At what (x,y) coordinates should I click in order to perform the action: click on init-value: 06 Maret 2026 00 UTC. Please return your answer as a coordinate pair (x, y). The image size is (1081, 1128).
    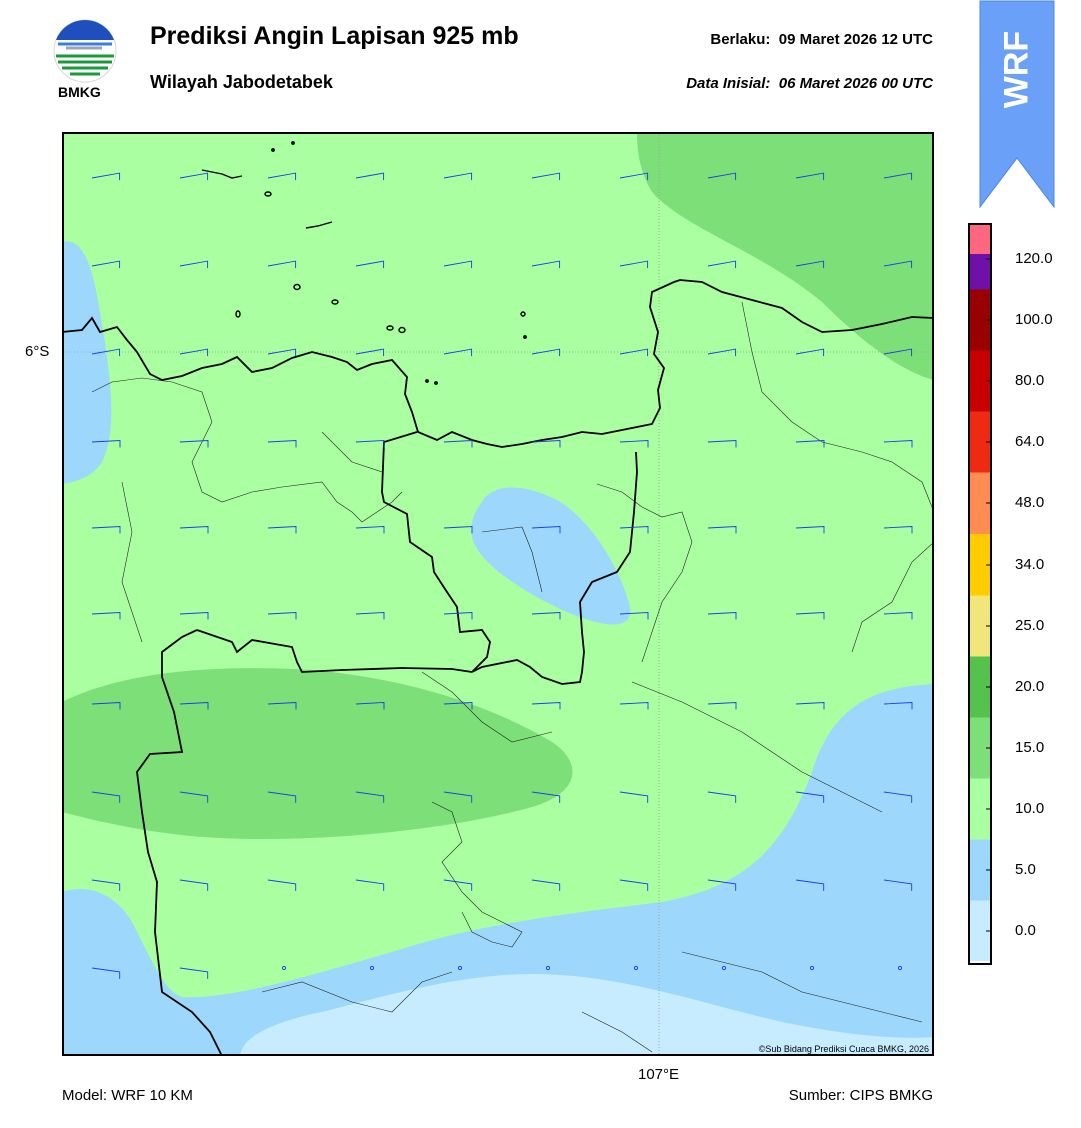
    Looking at the image, I should click on (855, 83).